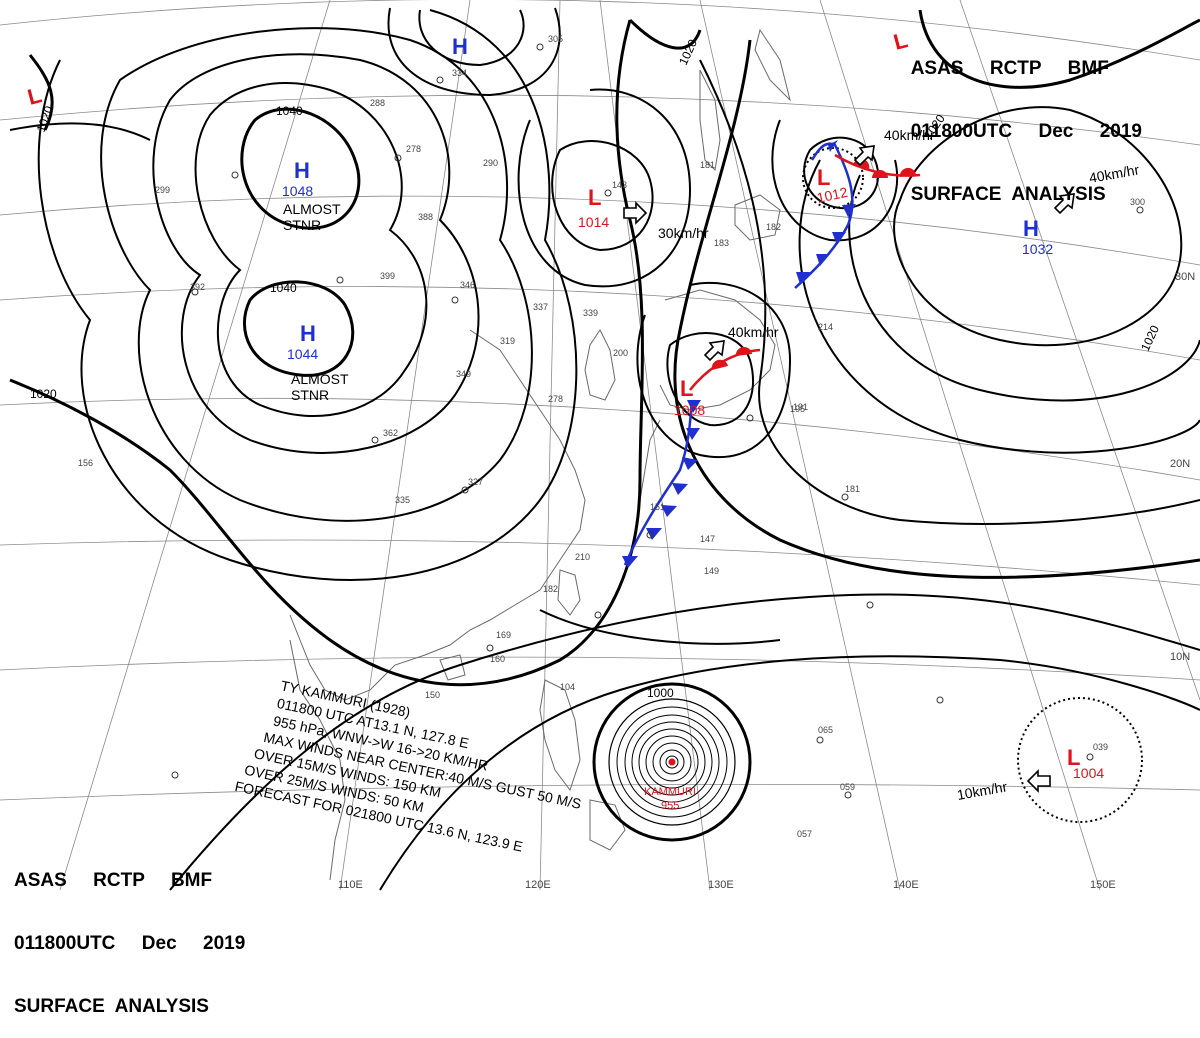 This screenshot has height=1038, width=1200. Describe the element at coordinates (302, 225) in the screenshot. I see `system-note-line: STNR` at that location.